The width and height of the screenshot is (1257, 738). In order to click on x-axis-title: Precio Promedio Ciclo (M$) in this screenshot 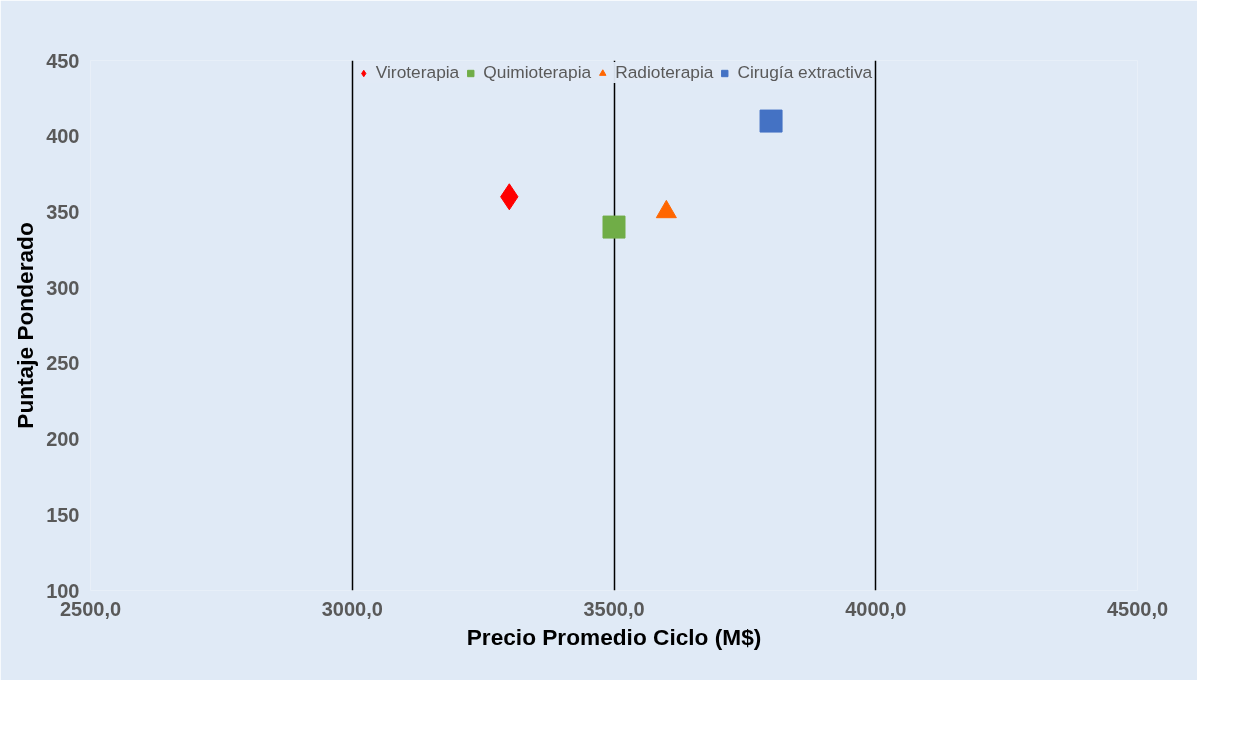, I will do `click(614, 636)`.